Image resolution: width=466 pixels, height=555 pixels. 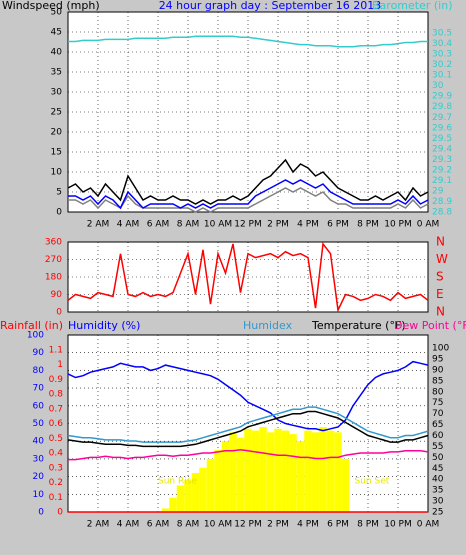 I want to click on y2-tick-label: 85, so click(x=437, y=381).